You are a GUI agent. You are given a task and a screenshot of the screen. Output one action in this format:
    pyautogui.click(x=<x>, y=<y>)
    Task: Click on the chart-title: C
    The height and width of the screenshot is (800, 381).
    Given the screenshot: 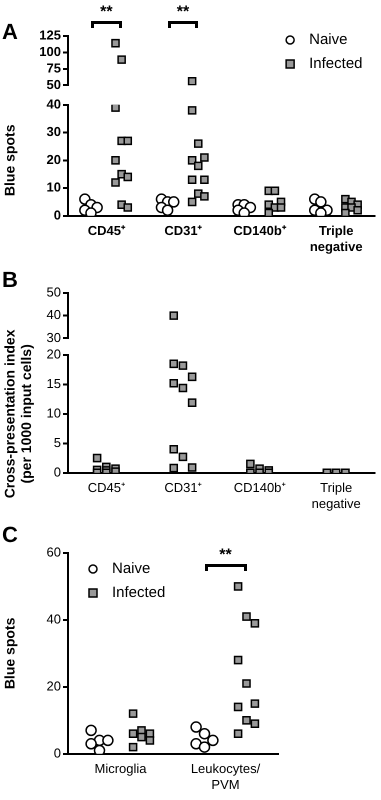 What is the action you would take?
    pyautogui.click(x=10, y=535)
    